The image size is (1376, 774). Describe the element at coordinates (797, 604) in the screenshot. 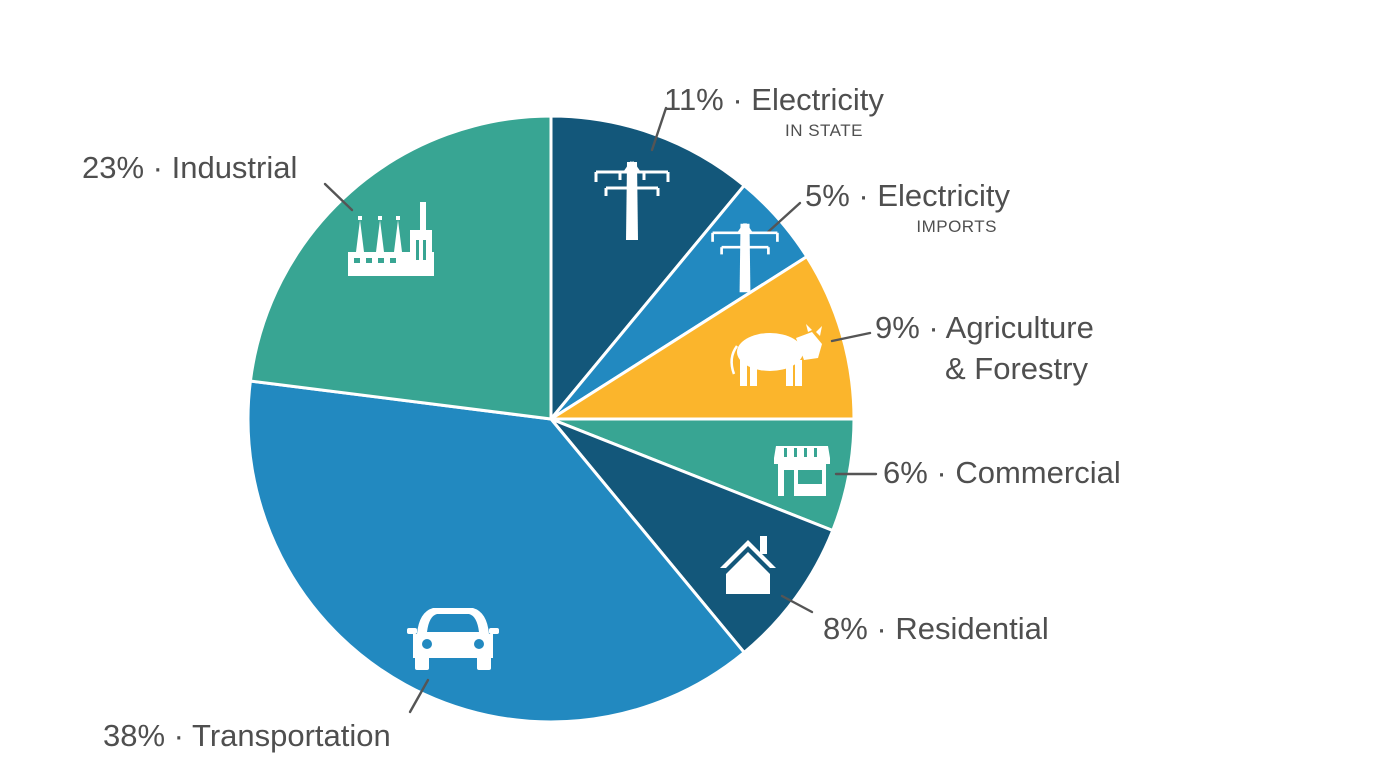

I see `leader-residential` at that location.